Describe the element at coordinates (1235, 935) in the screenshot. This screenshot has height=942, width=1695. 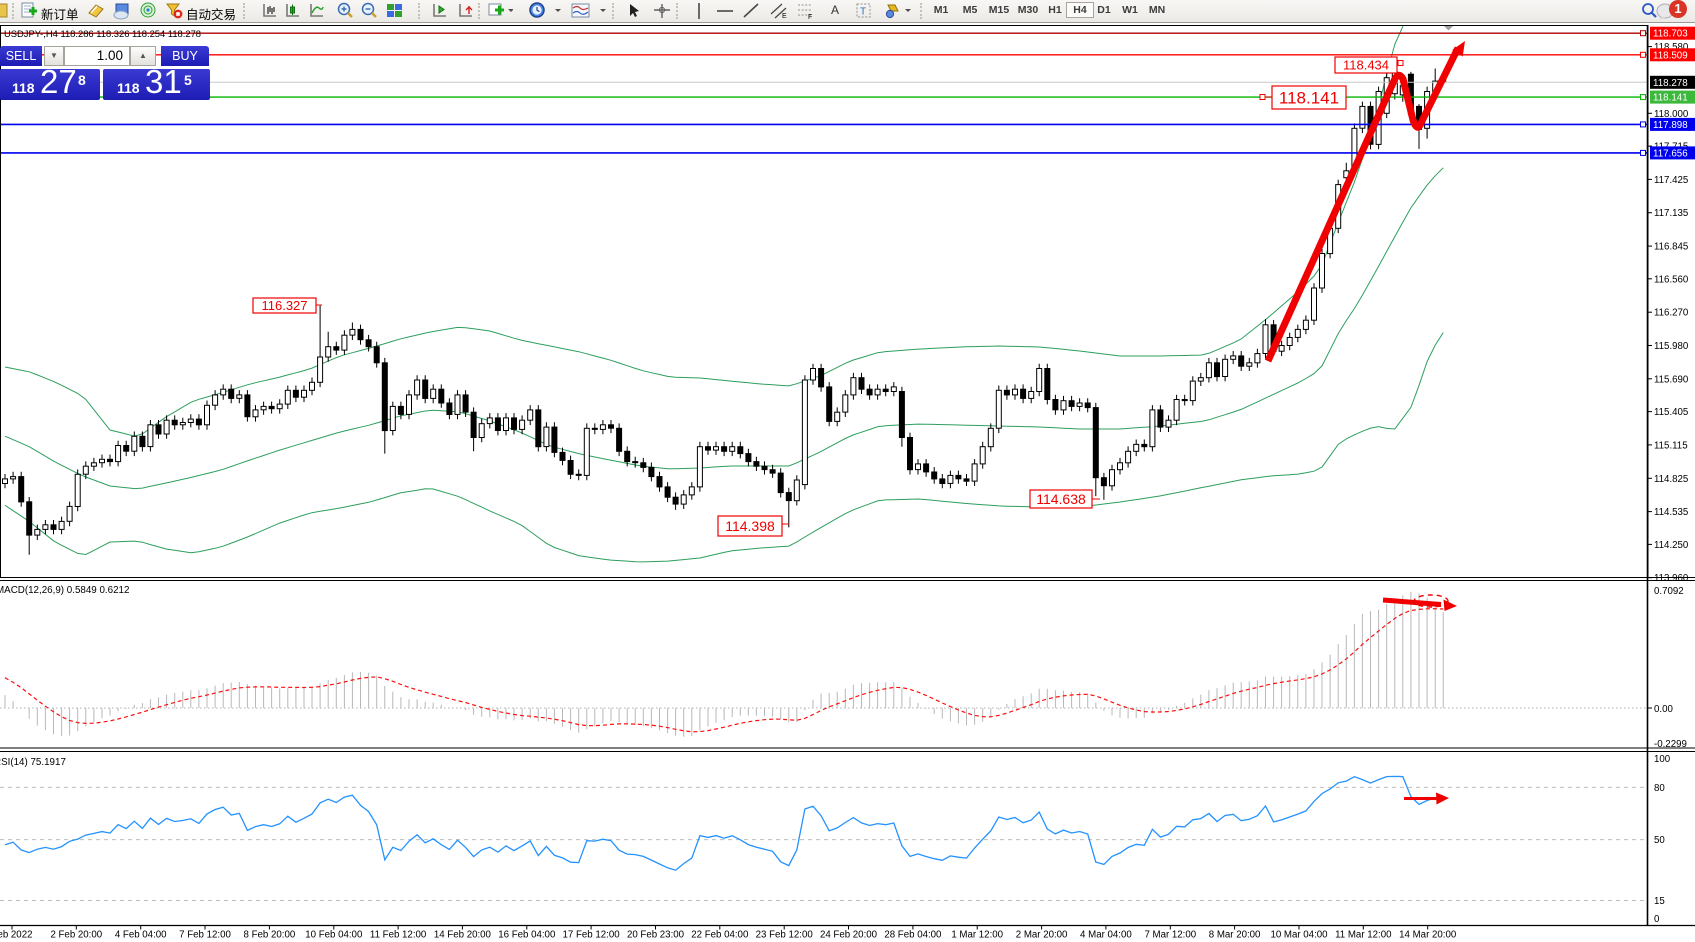
I see `svg-text: 8 Mar 20:00` at that location.